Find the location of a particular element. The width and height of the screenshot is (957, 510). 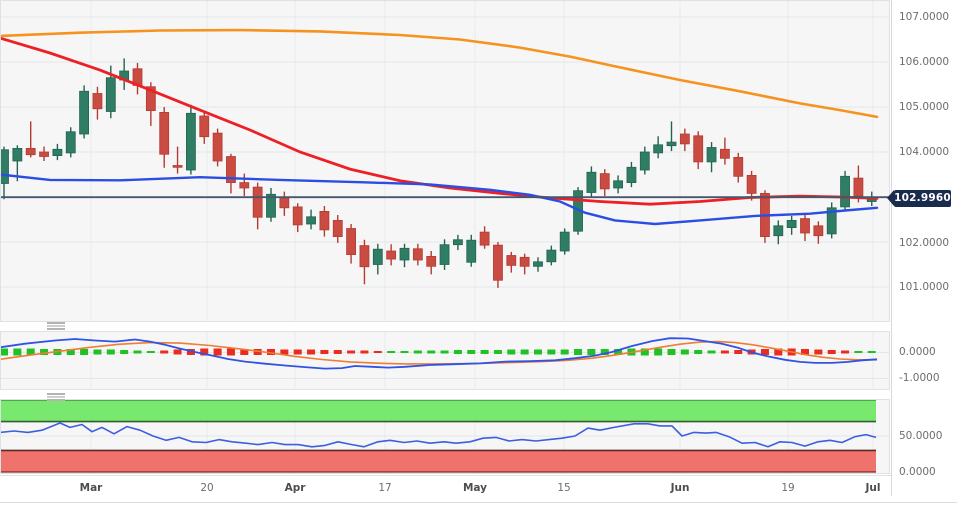

time-axis-border is located at coordinates (445, 475).